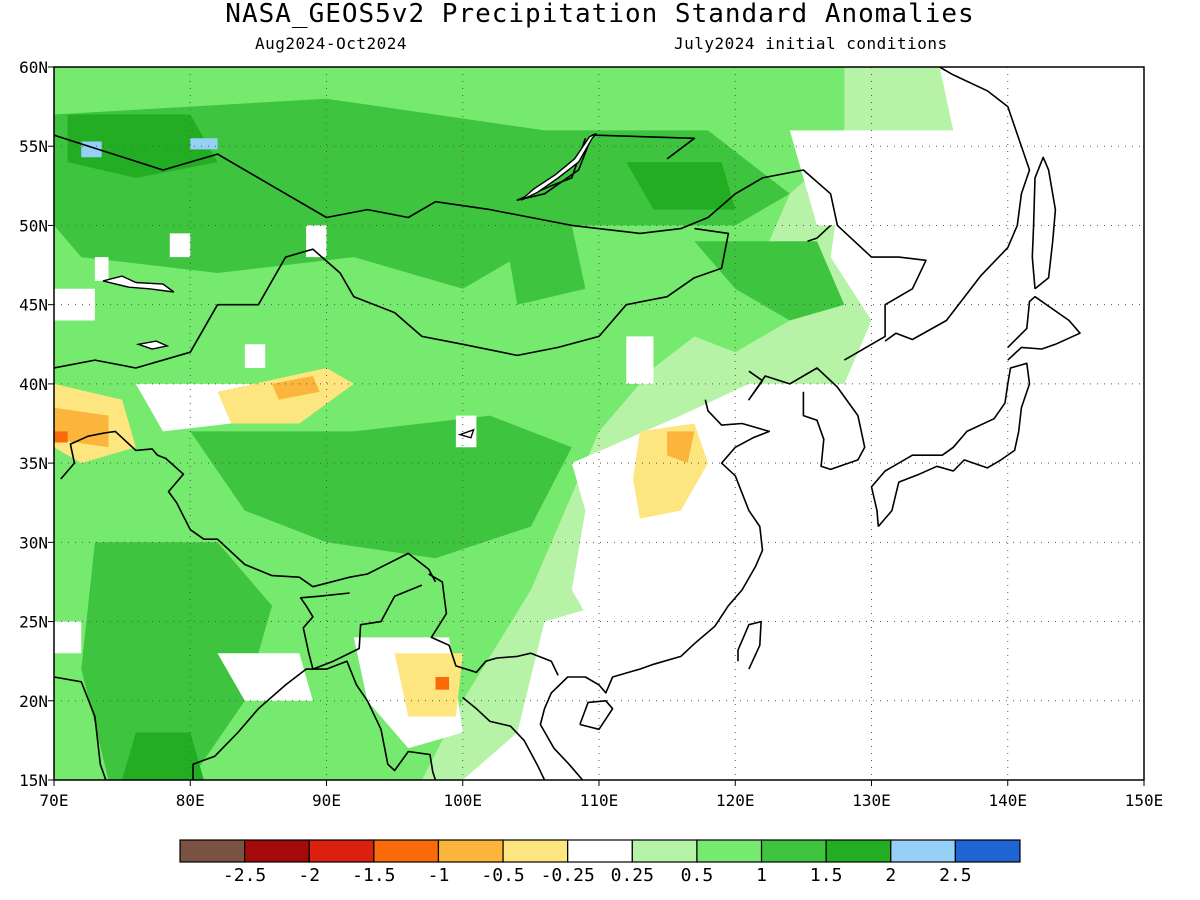 Image resolution: width=1200 pixels, height=900 pixels. Describe the element at coordinates (244, 875) in the screenshot. I see `colorbar-label-0: -2.5` at that location.